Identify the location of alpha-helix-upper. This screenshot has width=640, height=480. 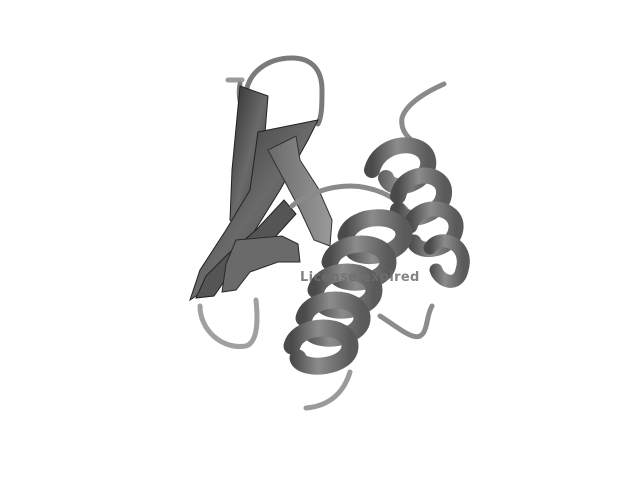
(417, 212).